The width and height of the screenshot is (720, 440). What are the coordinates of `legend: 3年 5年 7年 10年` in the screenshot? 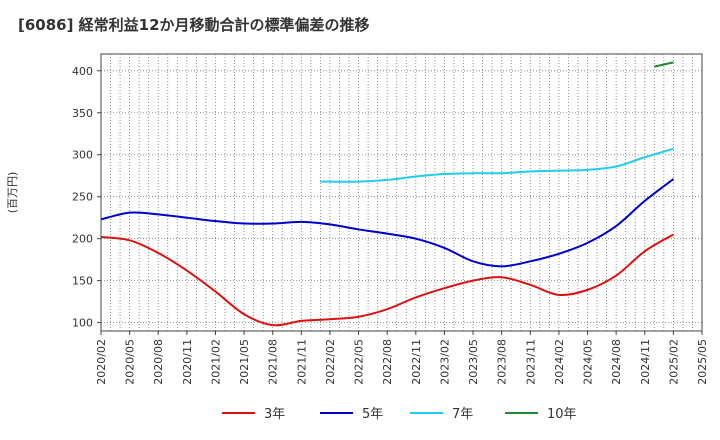 It's located at (399, 414).